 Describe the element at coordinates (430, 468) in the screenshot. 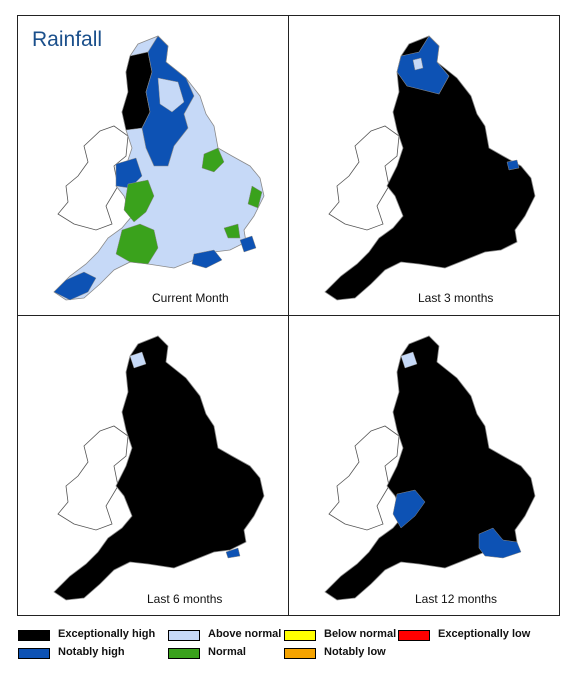

I see `map-last-12-months` at that location.